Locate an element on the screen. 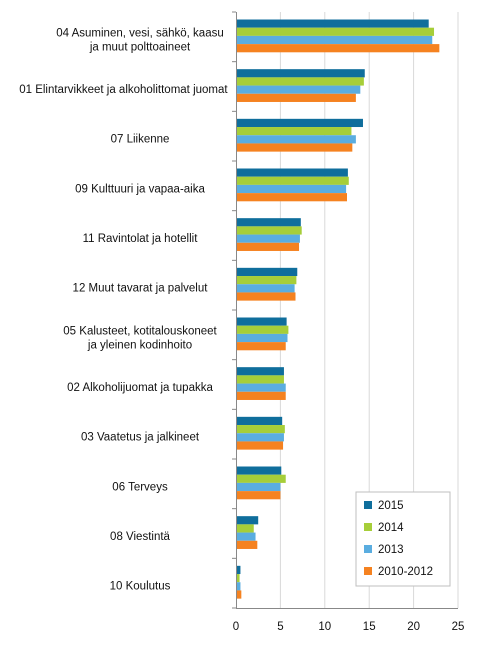  category-label-8: 03 Vaatetus ja jalkineet is located at coordinates (140, 438).